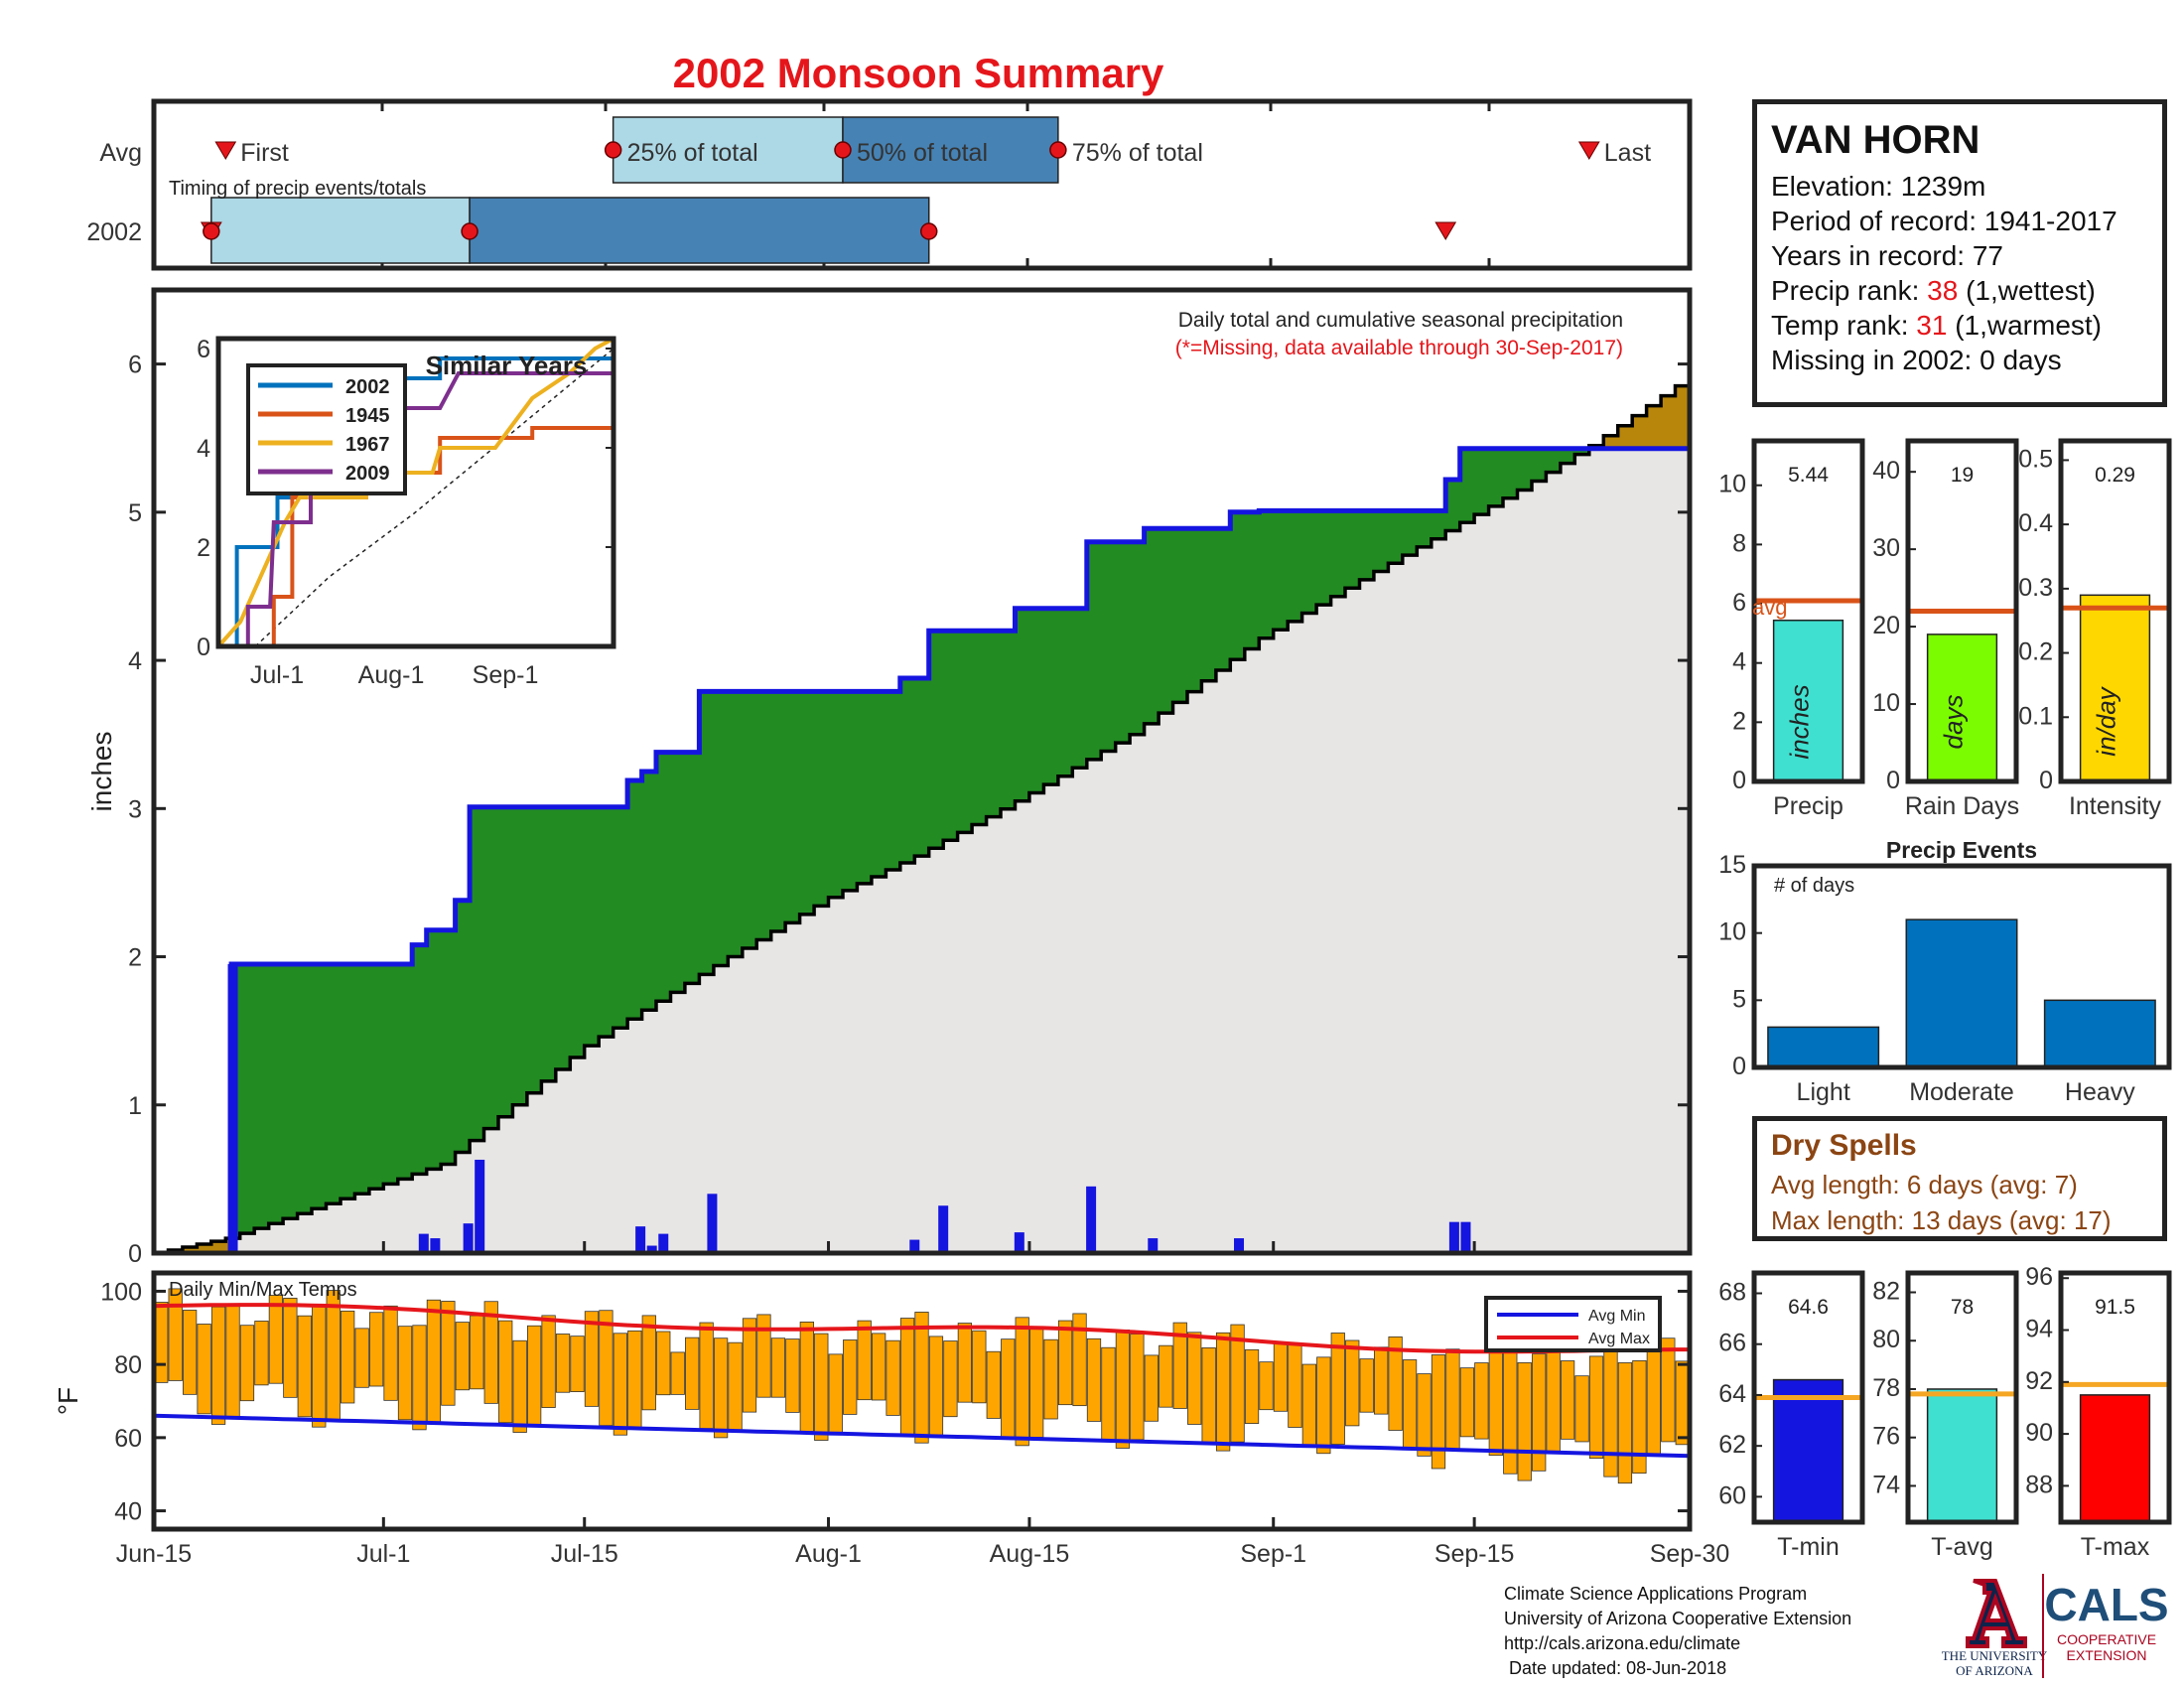  Describe the element at coordinates (2115, 1547) in the screenshot. I see `stat-category-label: T-max` at that location.